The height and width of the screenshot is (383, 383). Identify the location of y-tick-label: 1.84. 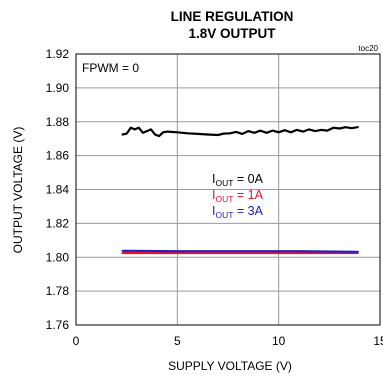
(58, 190).